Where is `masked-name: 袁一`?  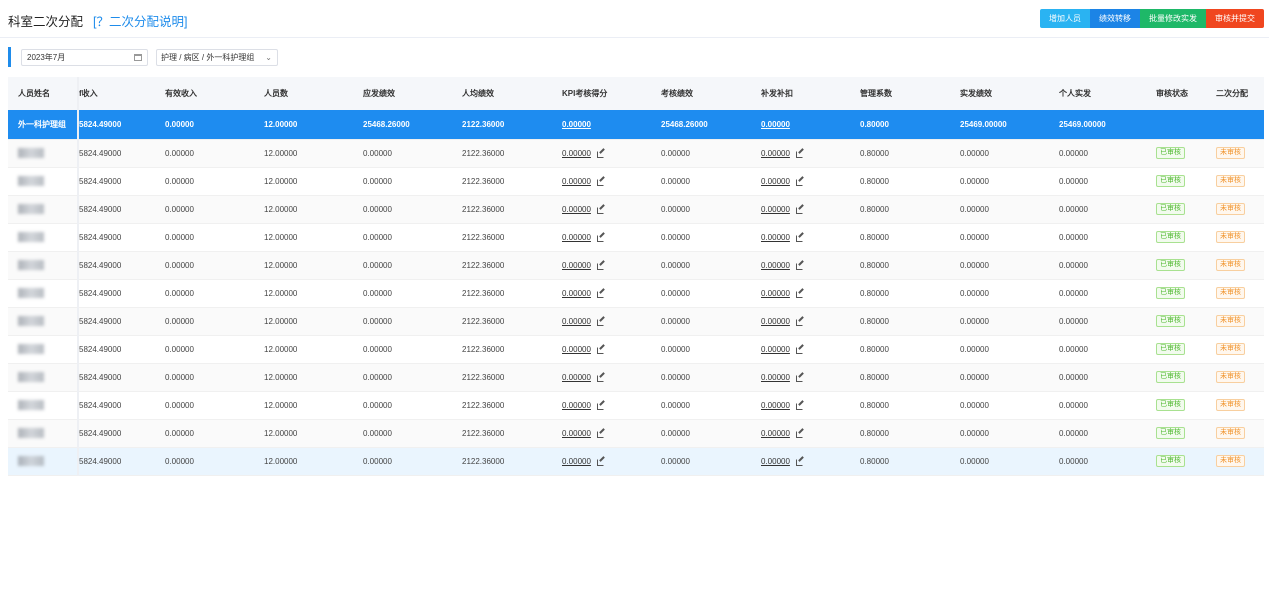 masked-name: 袁一 is located at coordinates (31, 405).